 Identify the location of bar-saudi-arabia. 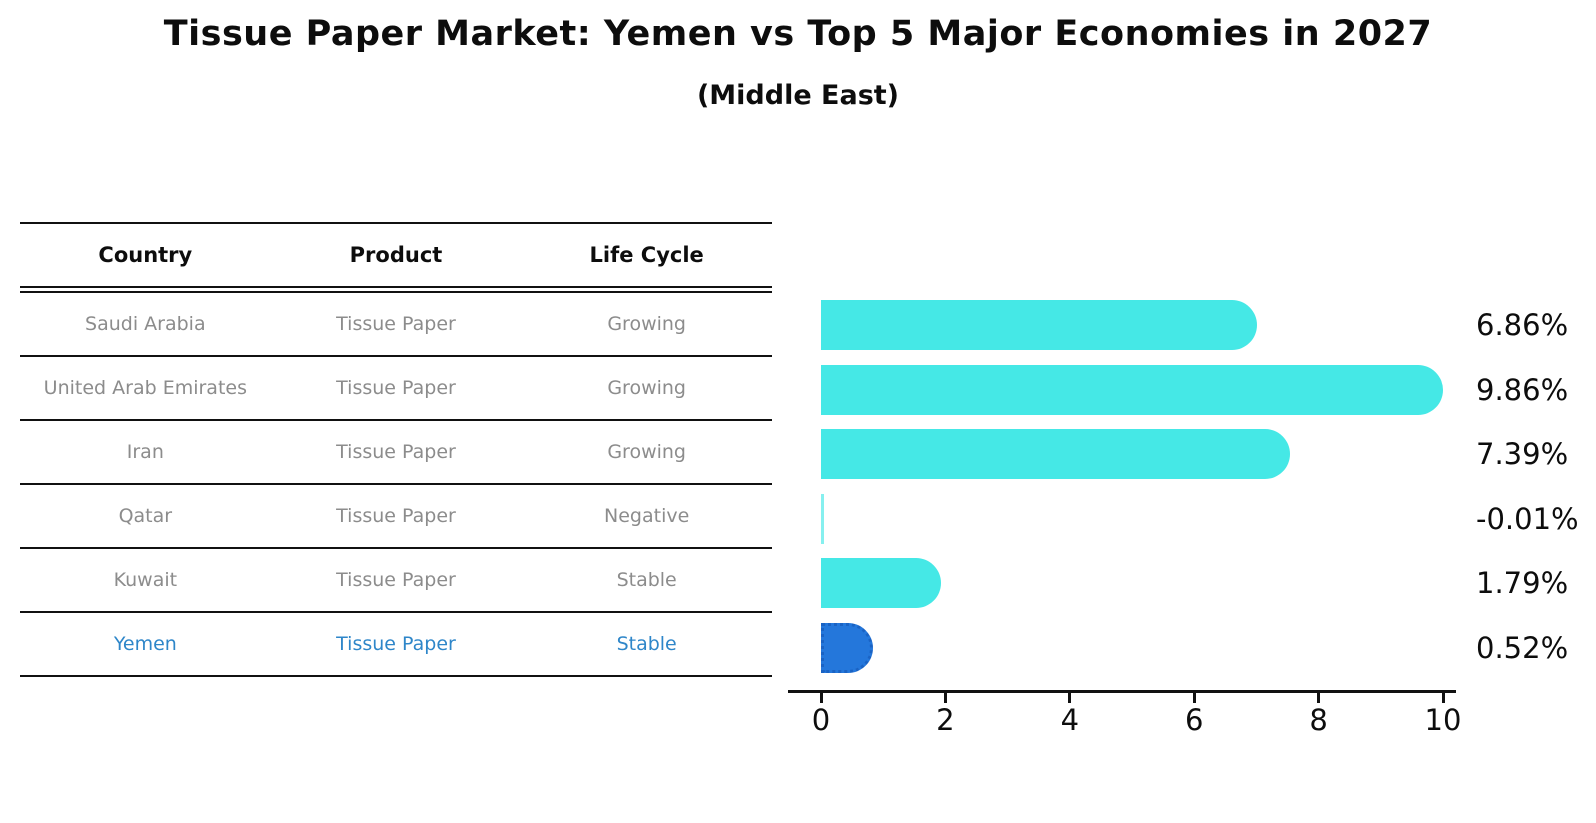
(1039, 325).